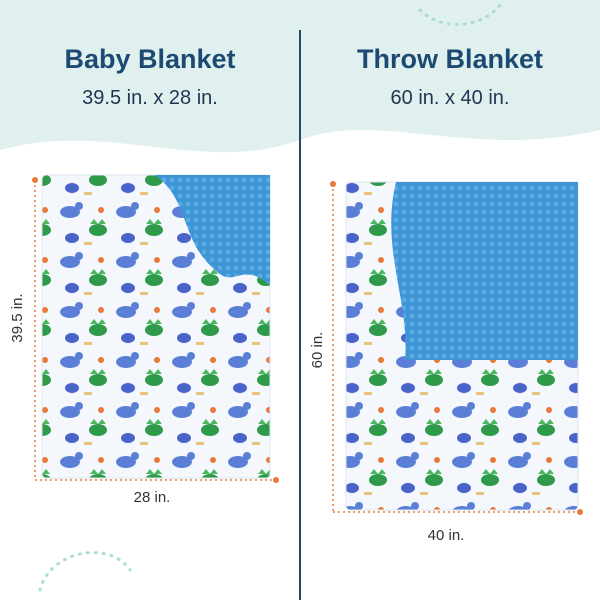  I want to click on right-title: Throw Blanket, so click(450, 59).